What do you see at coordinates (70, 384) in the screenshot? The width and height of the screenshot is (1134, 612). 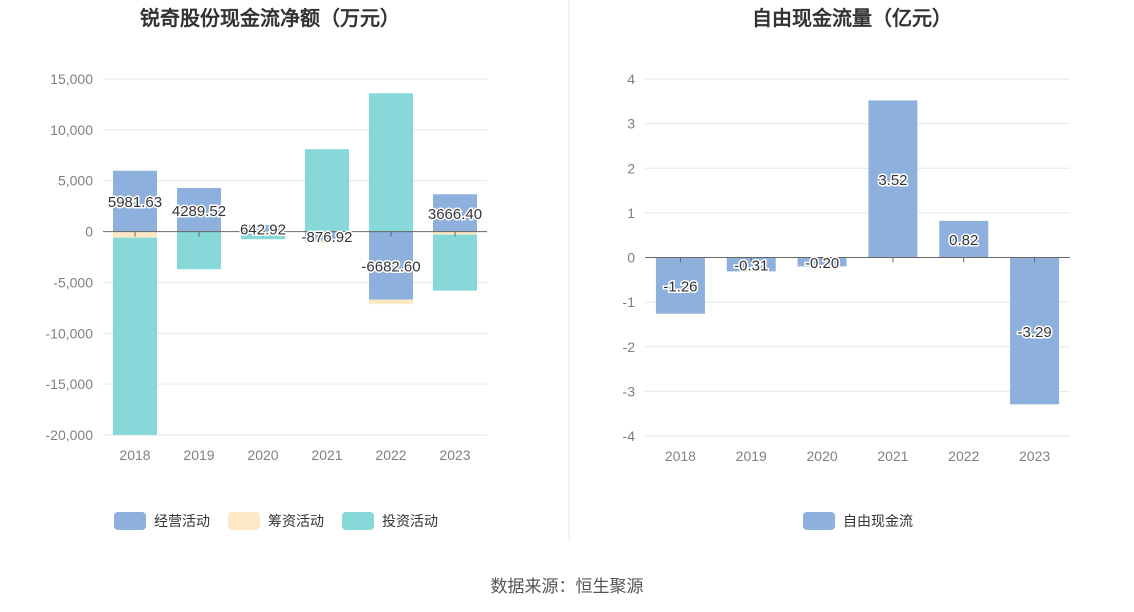 I see `y-tick-label: -15,000` at bounding box center [70, 384].